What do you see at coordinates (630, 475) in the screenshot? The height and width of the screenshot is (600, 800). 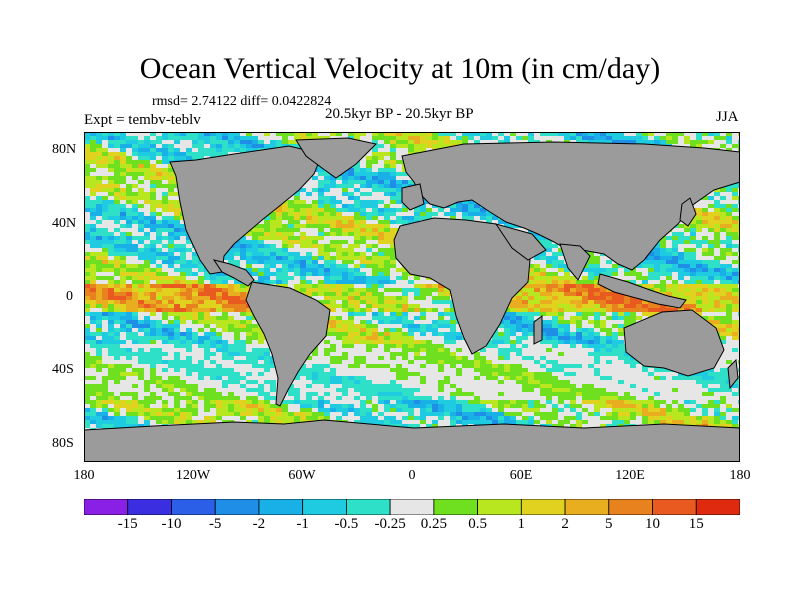 I see `x-tick-120e: 120E` at bounding box center [630, 475].